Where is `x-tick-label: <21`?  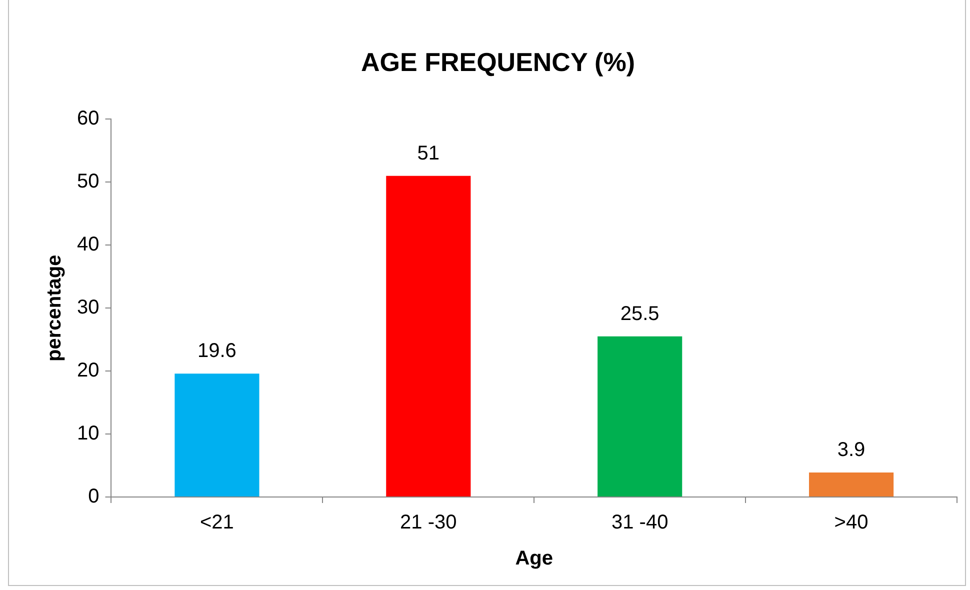
x-tick-label: <21 is located at coordinates (217, 523).